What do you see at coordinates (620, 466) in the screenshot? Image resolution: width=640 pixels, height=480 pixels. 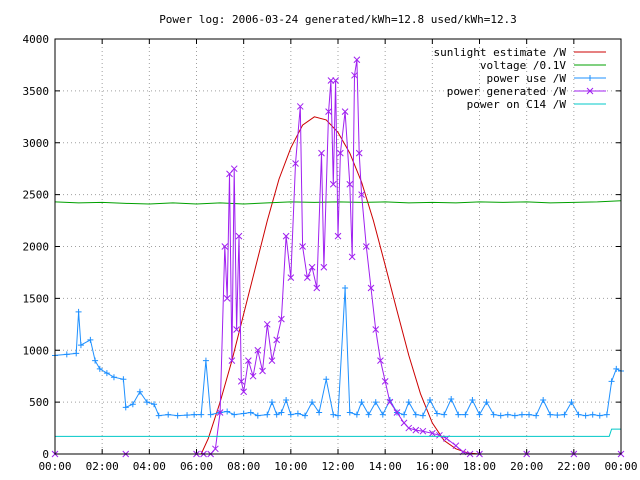 I see `x-tick-label: 00:00` at bounding box center [620, 466].